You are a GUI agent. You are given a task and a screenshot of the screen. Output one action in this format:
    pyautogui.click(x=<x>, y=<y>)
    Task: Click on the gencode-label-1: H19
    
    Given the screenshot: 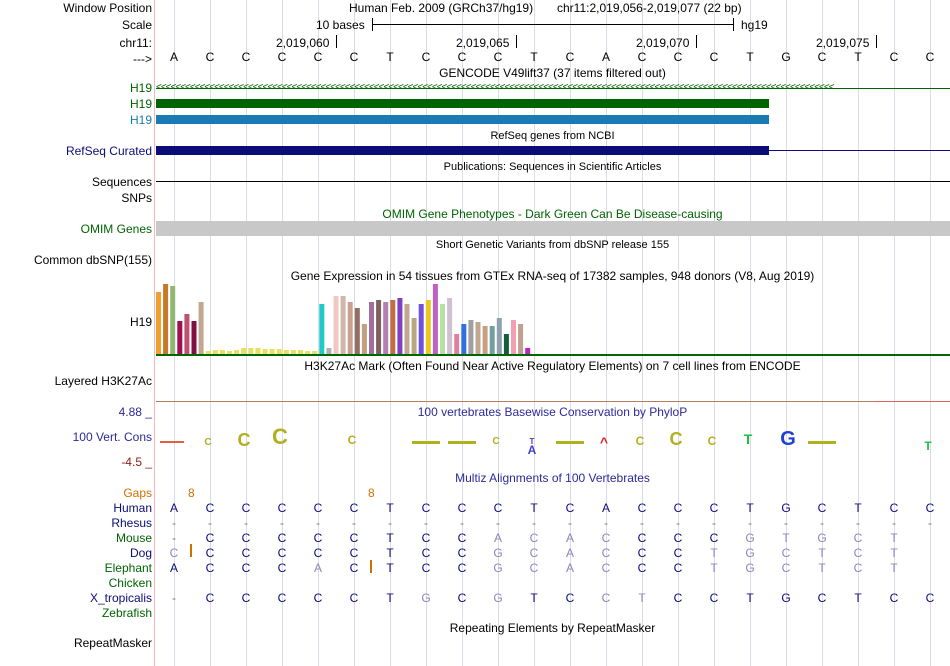 What is the action you would take?
    pyautogui.click(x=140, y=88)
    